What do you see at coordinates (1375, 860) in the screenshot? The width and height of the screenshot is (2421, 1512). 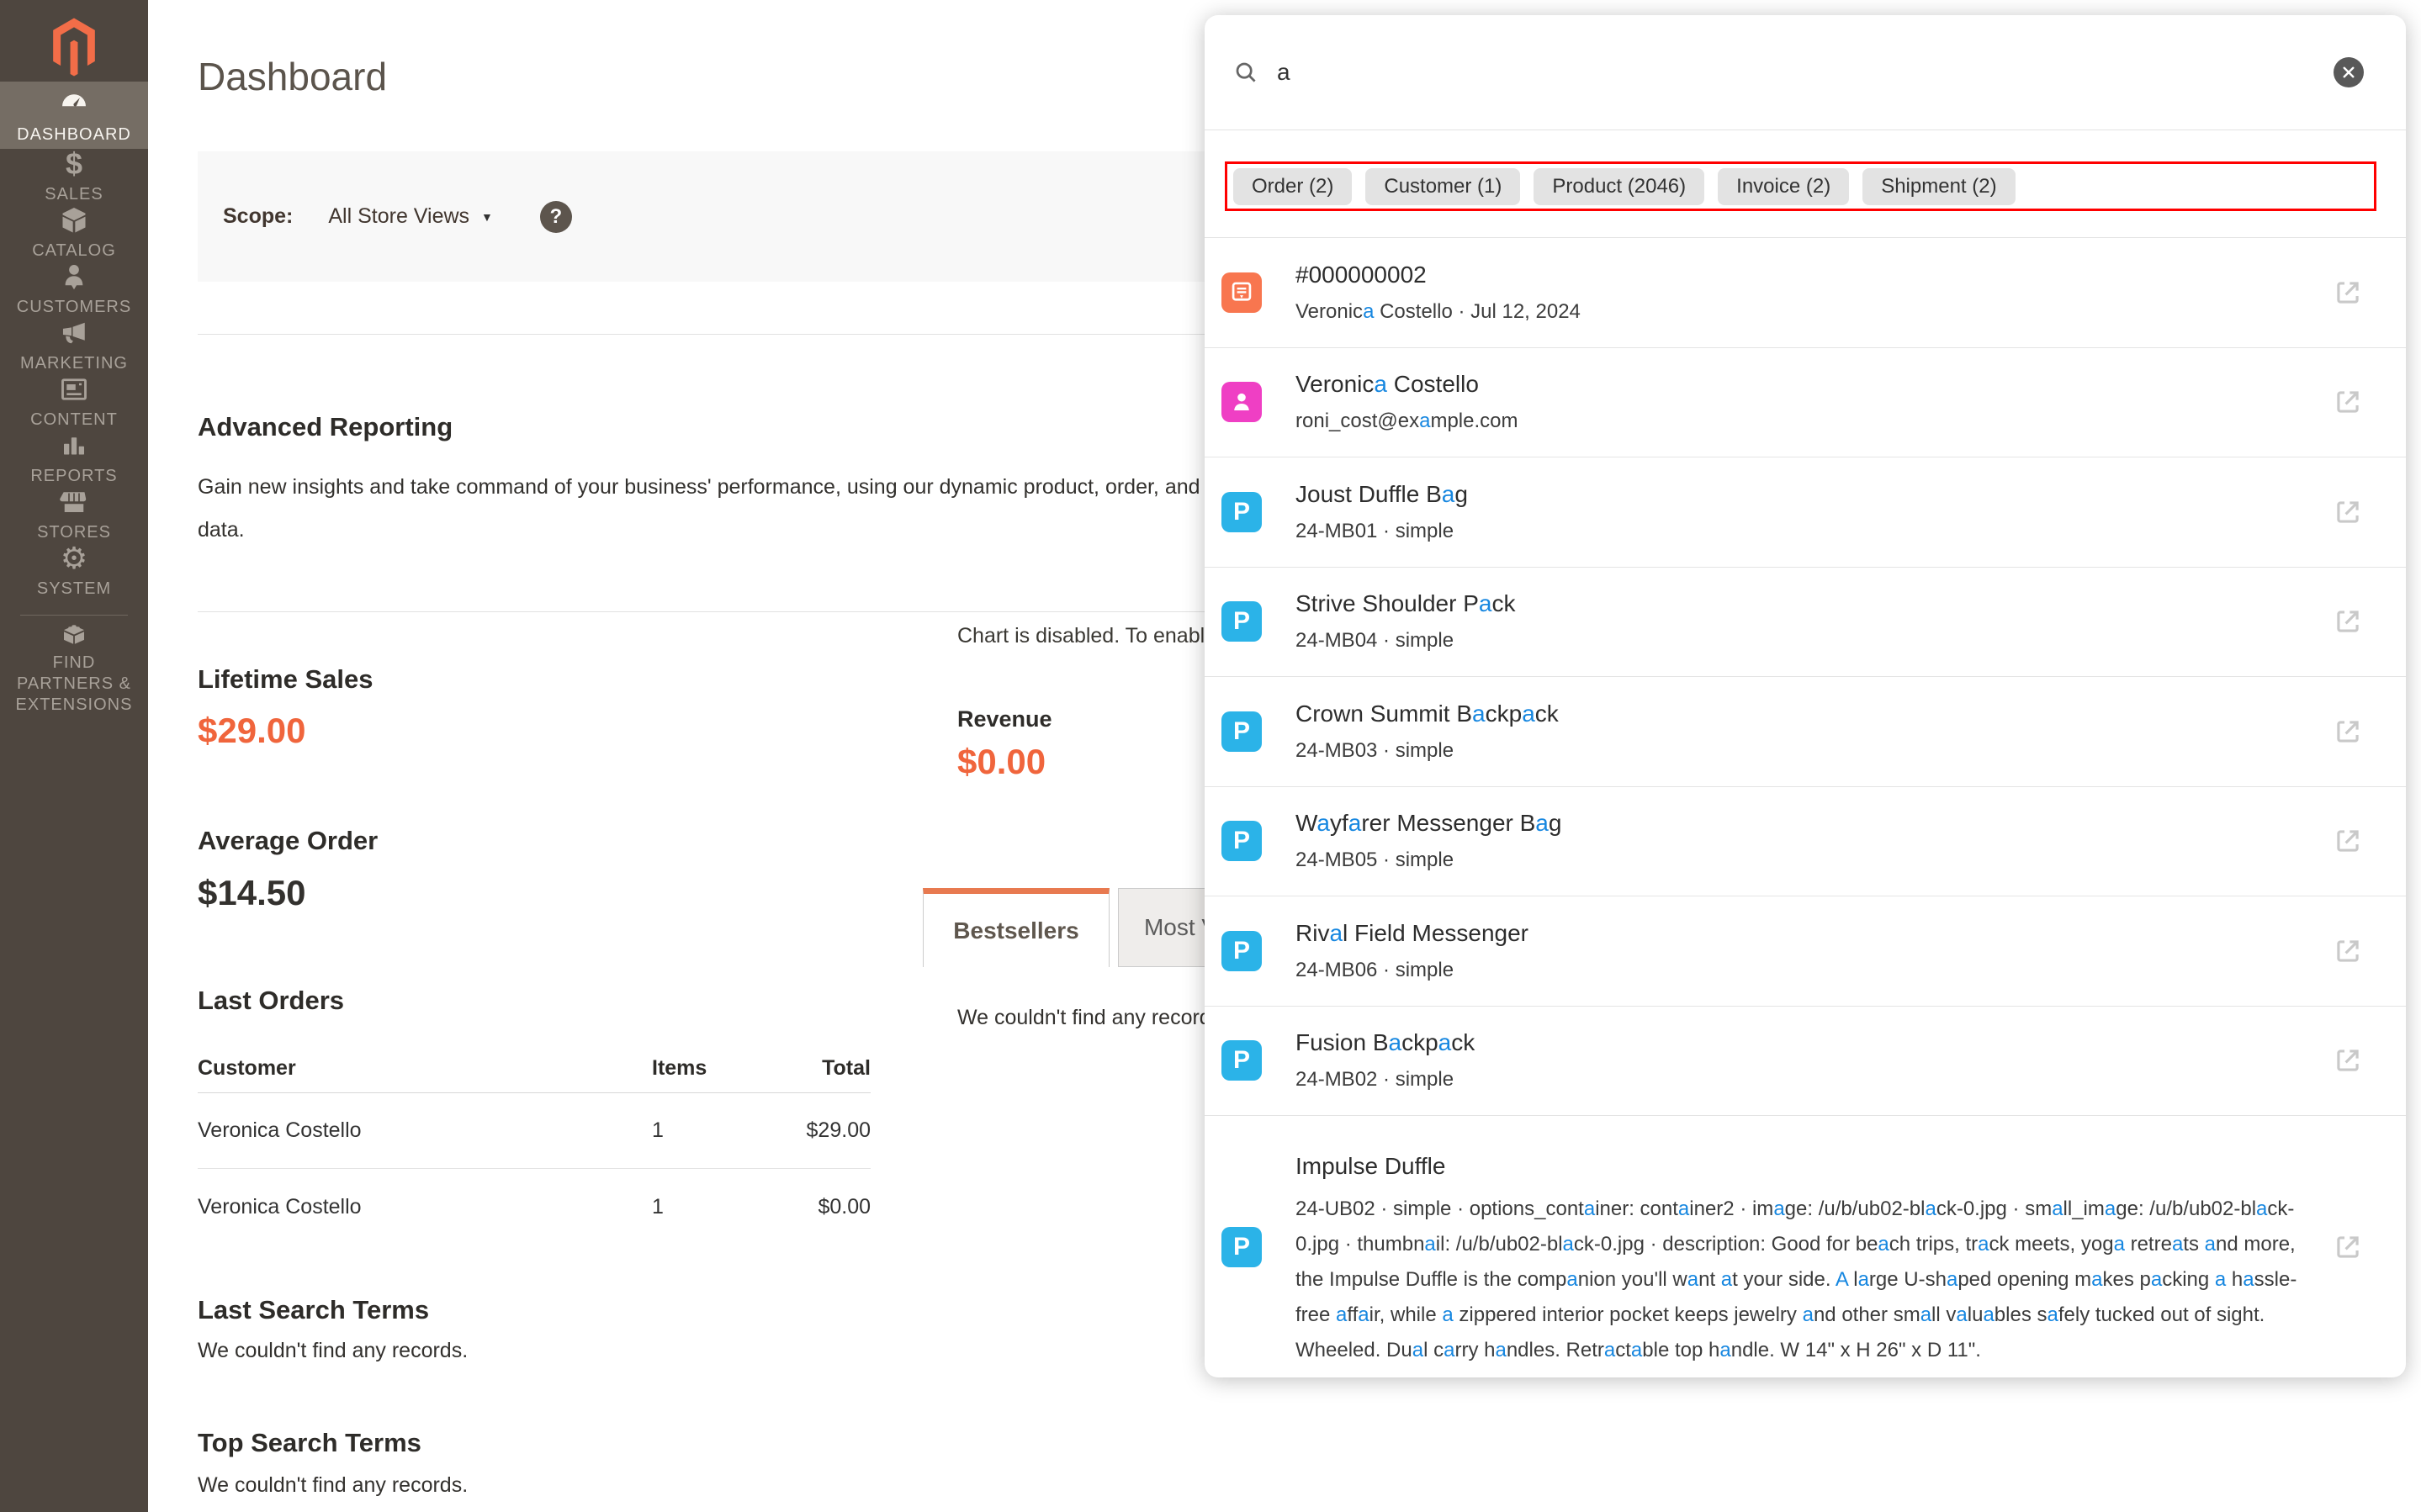 I see `result-subtitle: 24-MB05 · simple` at bounding box center [1375, 860].